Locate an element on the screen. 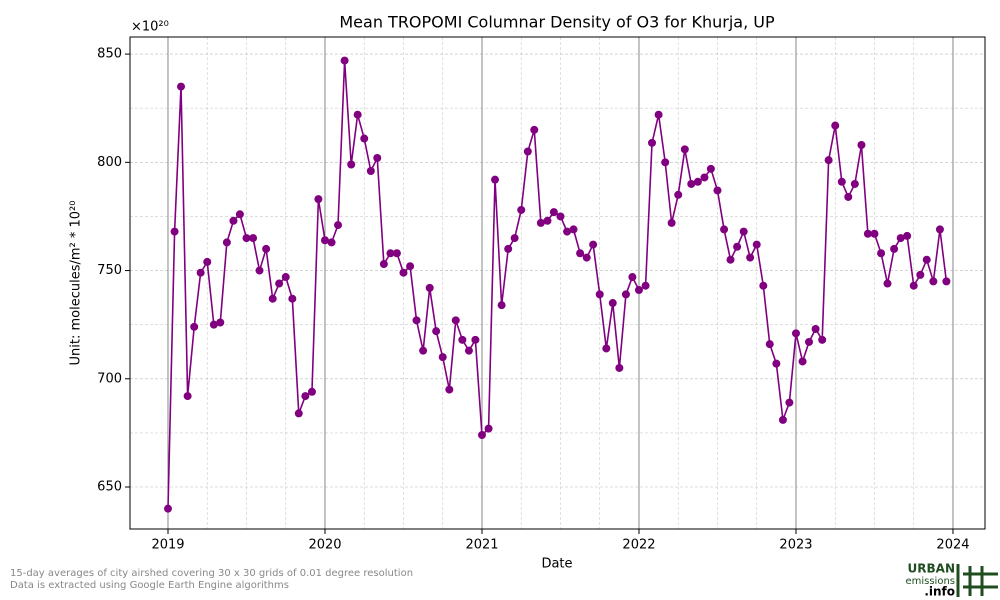 The image size is (1000, 600). y-tick-label: 650 is located at coordinates (109, 487).